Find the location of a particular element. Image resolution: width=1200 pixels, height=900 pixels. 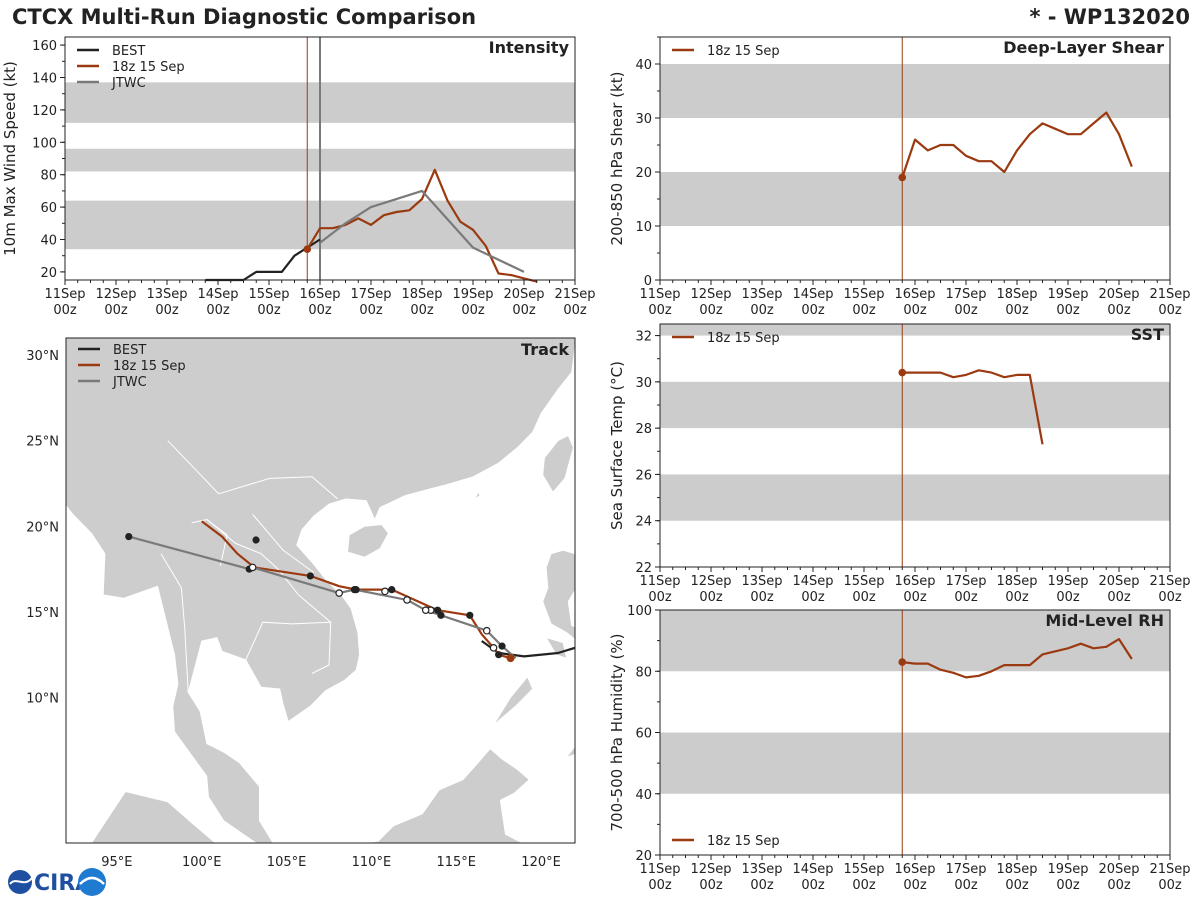

sst-xtick-label: 11Sep is located at coordinates (659, 581).